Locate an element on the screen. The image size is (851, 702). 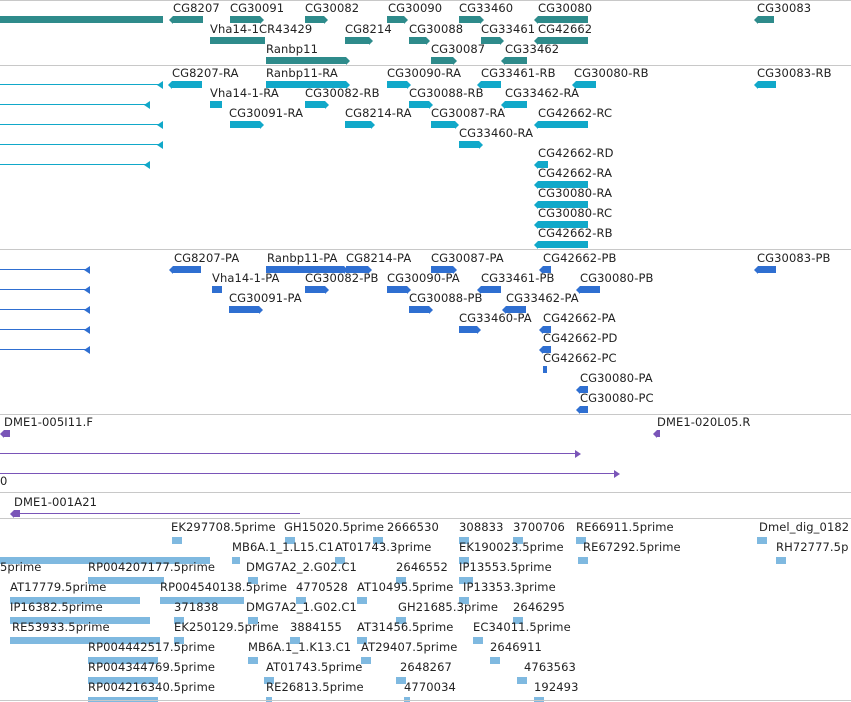
feature-label: Vha14-1CR43429 is located at coordinates (261, 29).